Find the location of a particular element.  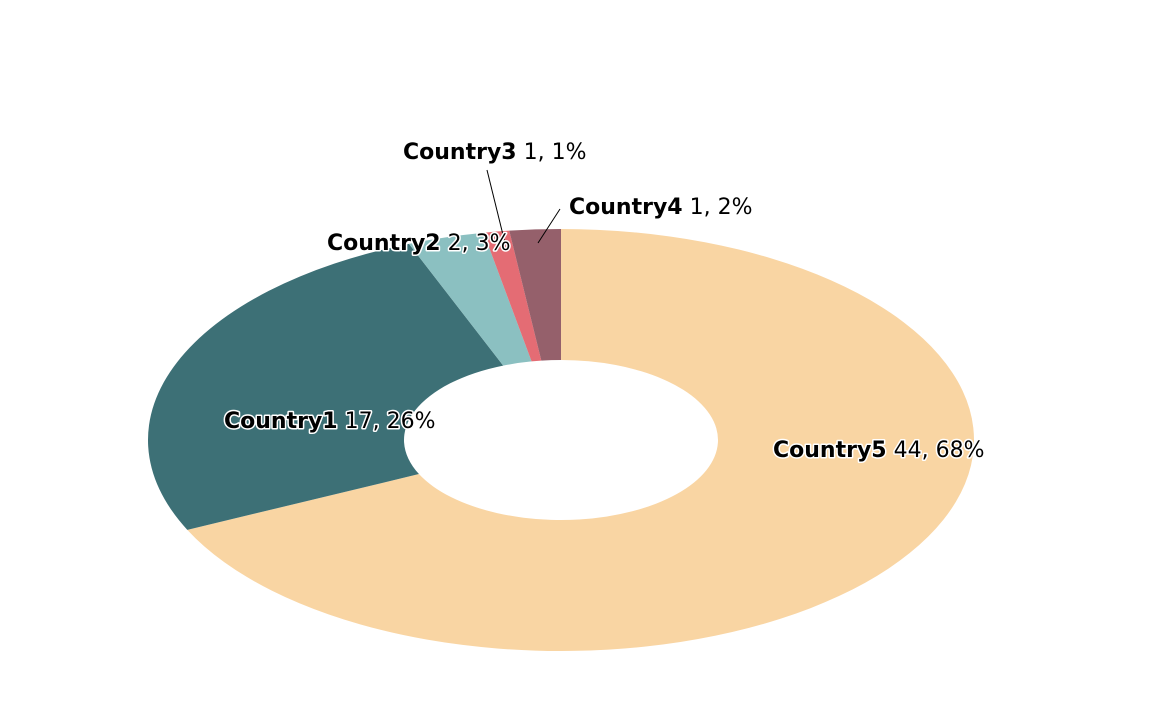

data-label-country2: Country2 2, 3% is located at coordinates (419, 243).